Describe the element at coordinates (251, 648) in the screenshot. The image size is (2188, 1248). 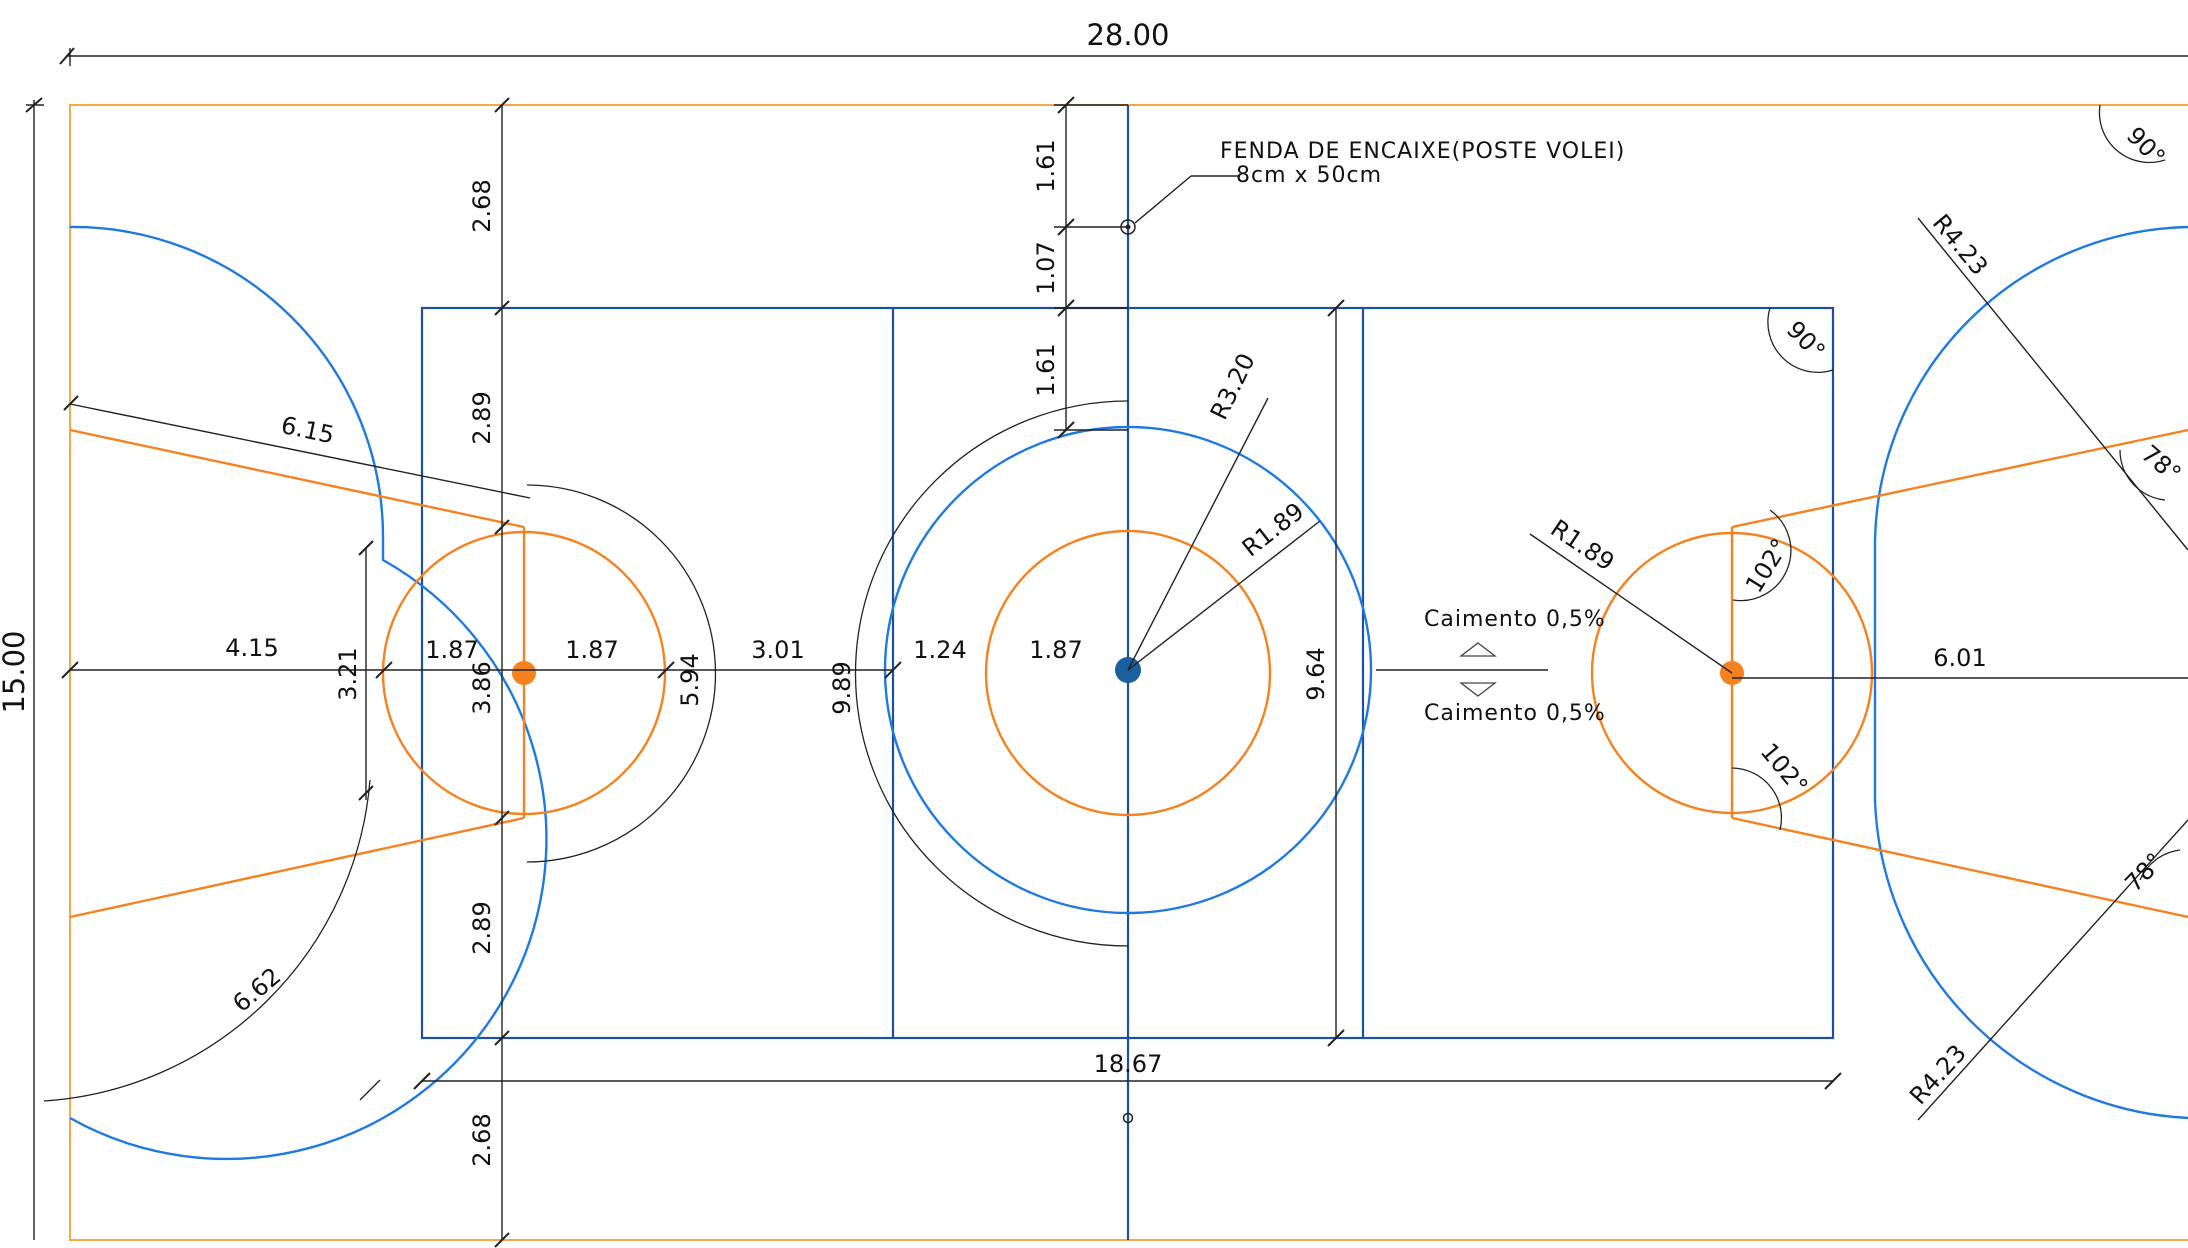
I see `left-baseline-label: 4.15` at that location.